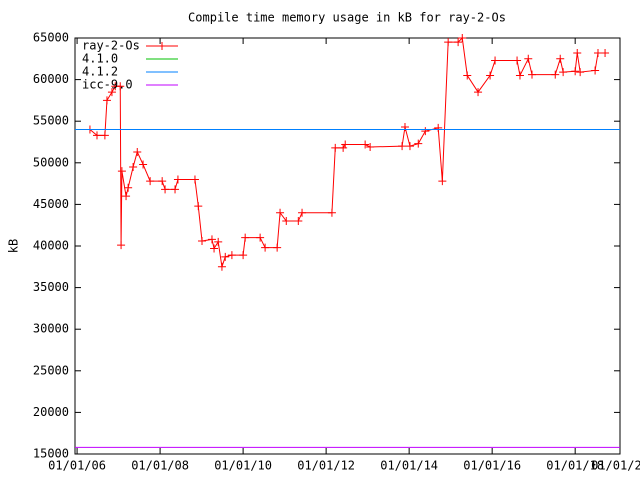 Image resolution: width=640 pixels, height=480 pixels. What do you see at coordinates (326, 466) in the screenshot?
I see `x-tick-label: 01/01/12` at bounding box center [326, 466].